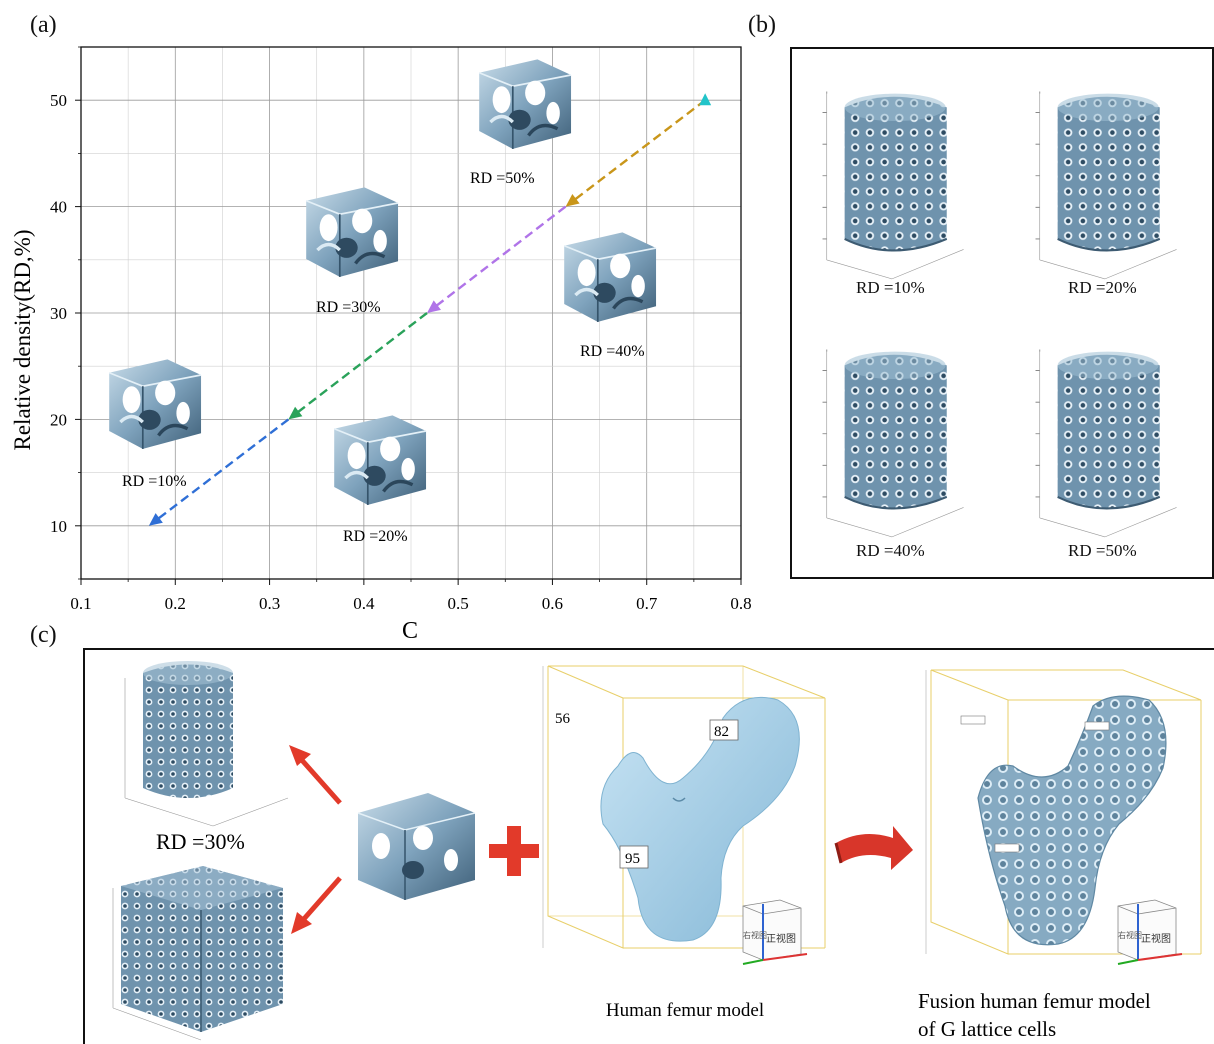  What do you see at coordinates (315, 906) in the screenshot?
I see `red-arrow-down-icon` at bounding box center [315, 906].